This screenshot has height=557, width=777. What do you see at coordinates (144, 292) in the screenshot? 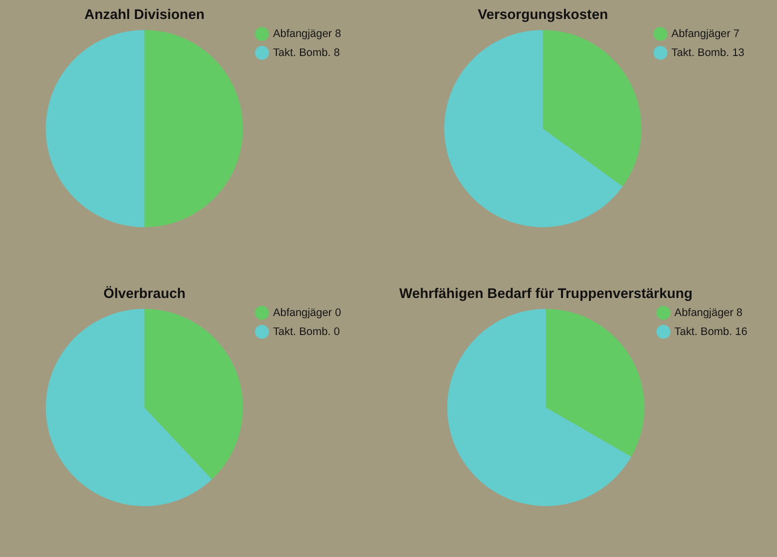
I see `chart-title: Ölverbrauch` at bounding box center [144, 292].